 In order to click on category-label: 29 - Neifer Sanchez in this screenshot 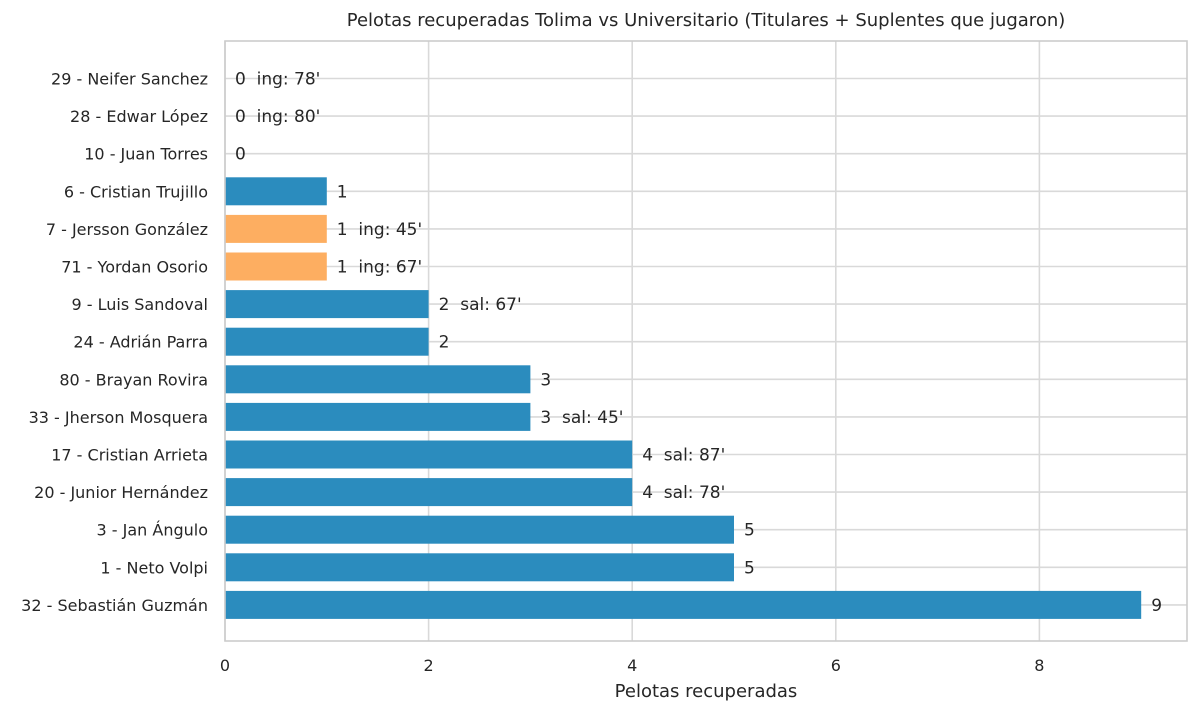, I will do `click(129, 79)`.